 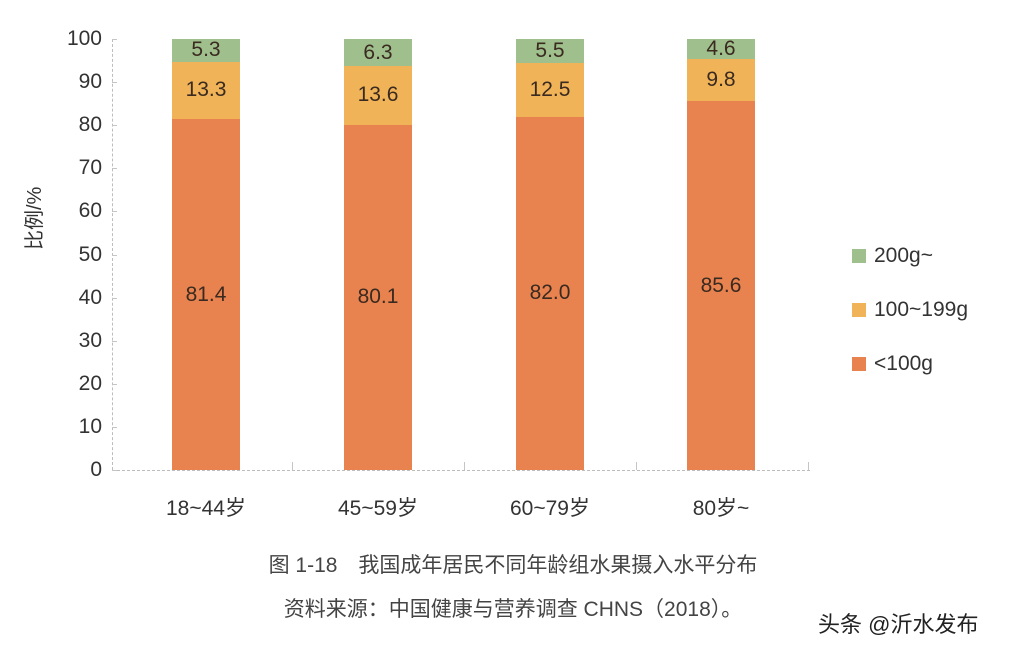 What do you see at coordinates (378, 53) in the screenshot?
I see `bar-segment: 6.3` at bounding box center [378, 53].